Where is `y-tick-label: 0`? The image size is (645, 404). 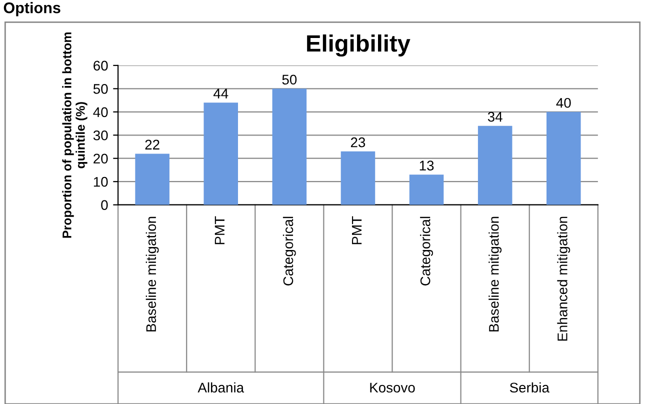
y-tick-label: 0 is located at coordinates (104, 205).